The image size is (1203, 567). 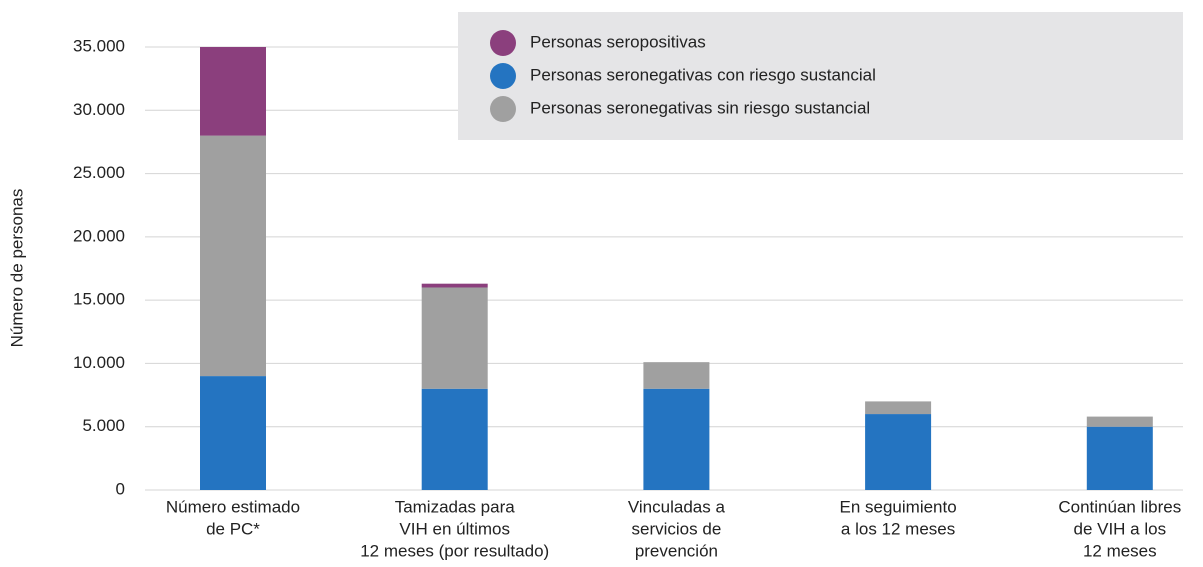 I want to click on x-tick-label: En seguimiento, so click(x=898, y=506).